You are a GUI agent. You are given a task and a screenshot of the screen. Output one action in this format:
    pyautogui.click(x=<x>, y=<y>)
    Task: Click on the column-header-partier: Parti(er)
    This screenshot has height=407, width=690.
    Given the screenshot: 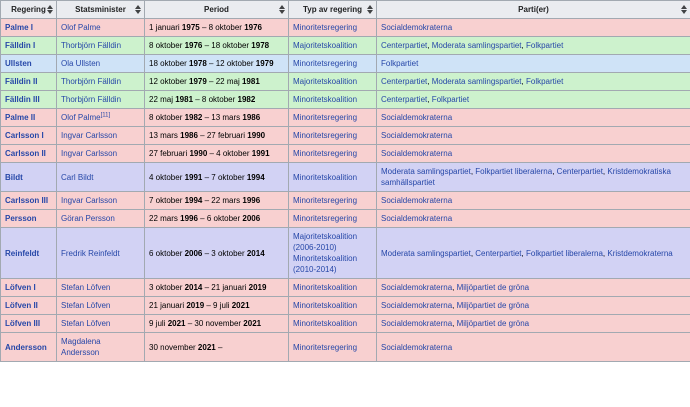 What is the action you would take?
    pyautogui.click(x=533, y=9)
    